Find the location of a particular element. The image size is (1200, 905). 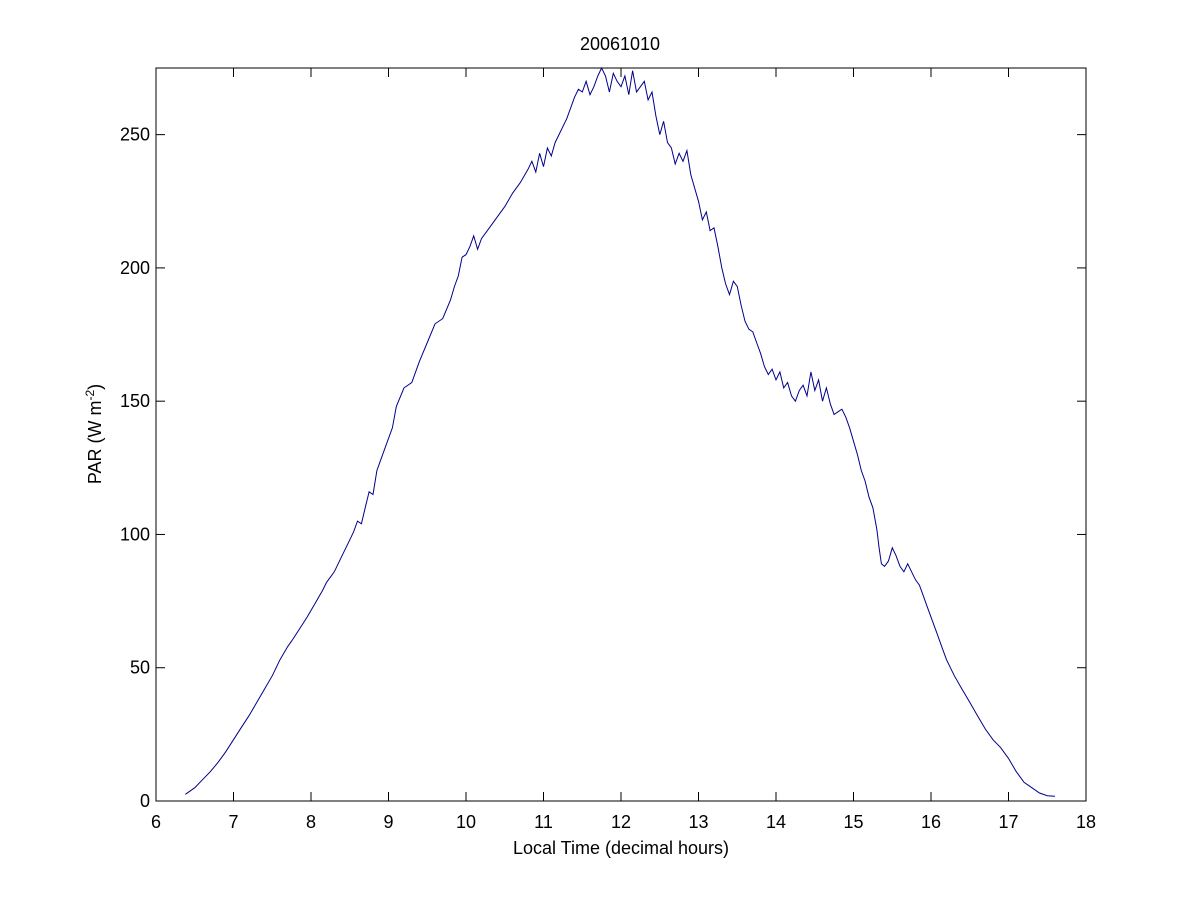

y-tick-label: 150 is located at coordinates (135, 401).